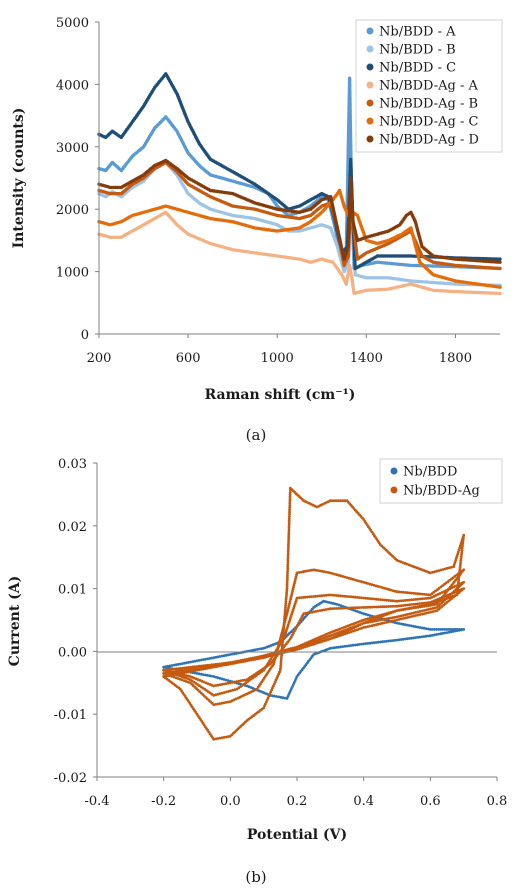 This screenshot has width=513, height=889. What do you see at coordinates (72, 210) in the screenshot?
I see `raman-y-tick-label: 2000` at bounding box center [72, 210].